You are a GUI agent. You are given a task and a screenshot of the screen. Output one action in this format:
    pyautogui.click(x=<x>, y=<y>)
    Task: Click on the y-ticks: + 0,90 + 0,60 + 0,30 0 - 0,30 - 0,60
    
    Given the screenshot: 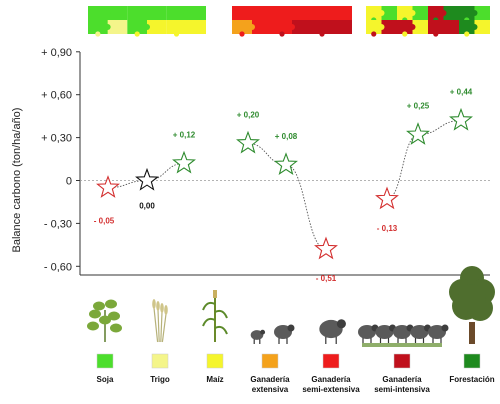 What is the action you would take?
    pyautogui.click(x=60, y=160)
    